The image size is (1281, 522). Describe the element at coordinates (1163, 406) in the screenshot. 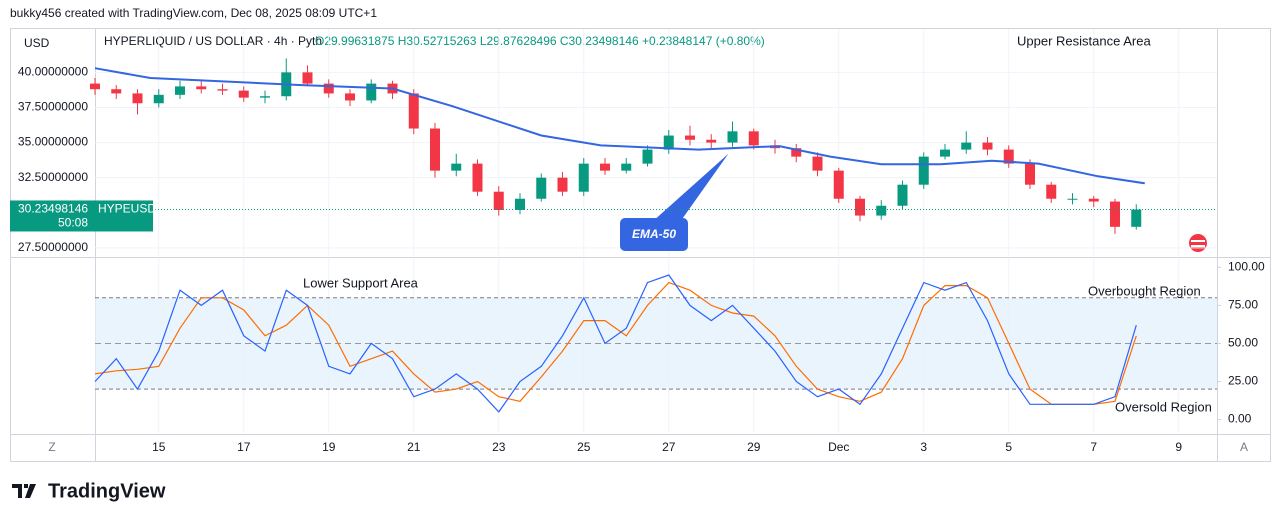

I see `annotation: Oversold Region` at that location.